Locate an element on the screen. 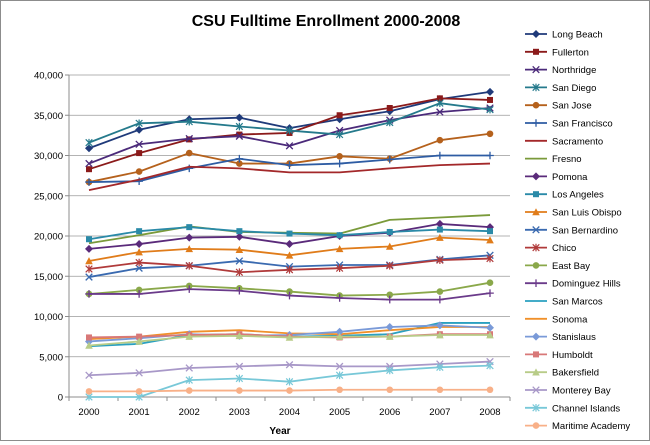 The width and height of the screenshot is (650, 445). legend-label-san-bernardino: San Bernardino is located at coordinates (585, 230).